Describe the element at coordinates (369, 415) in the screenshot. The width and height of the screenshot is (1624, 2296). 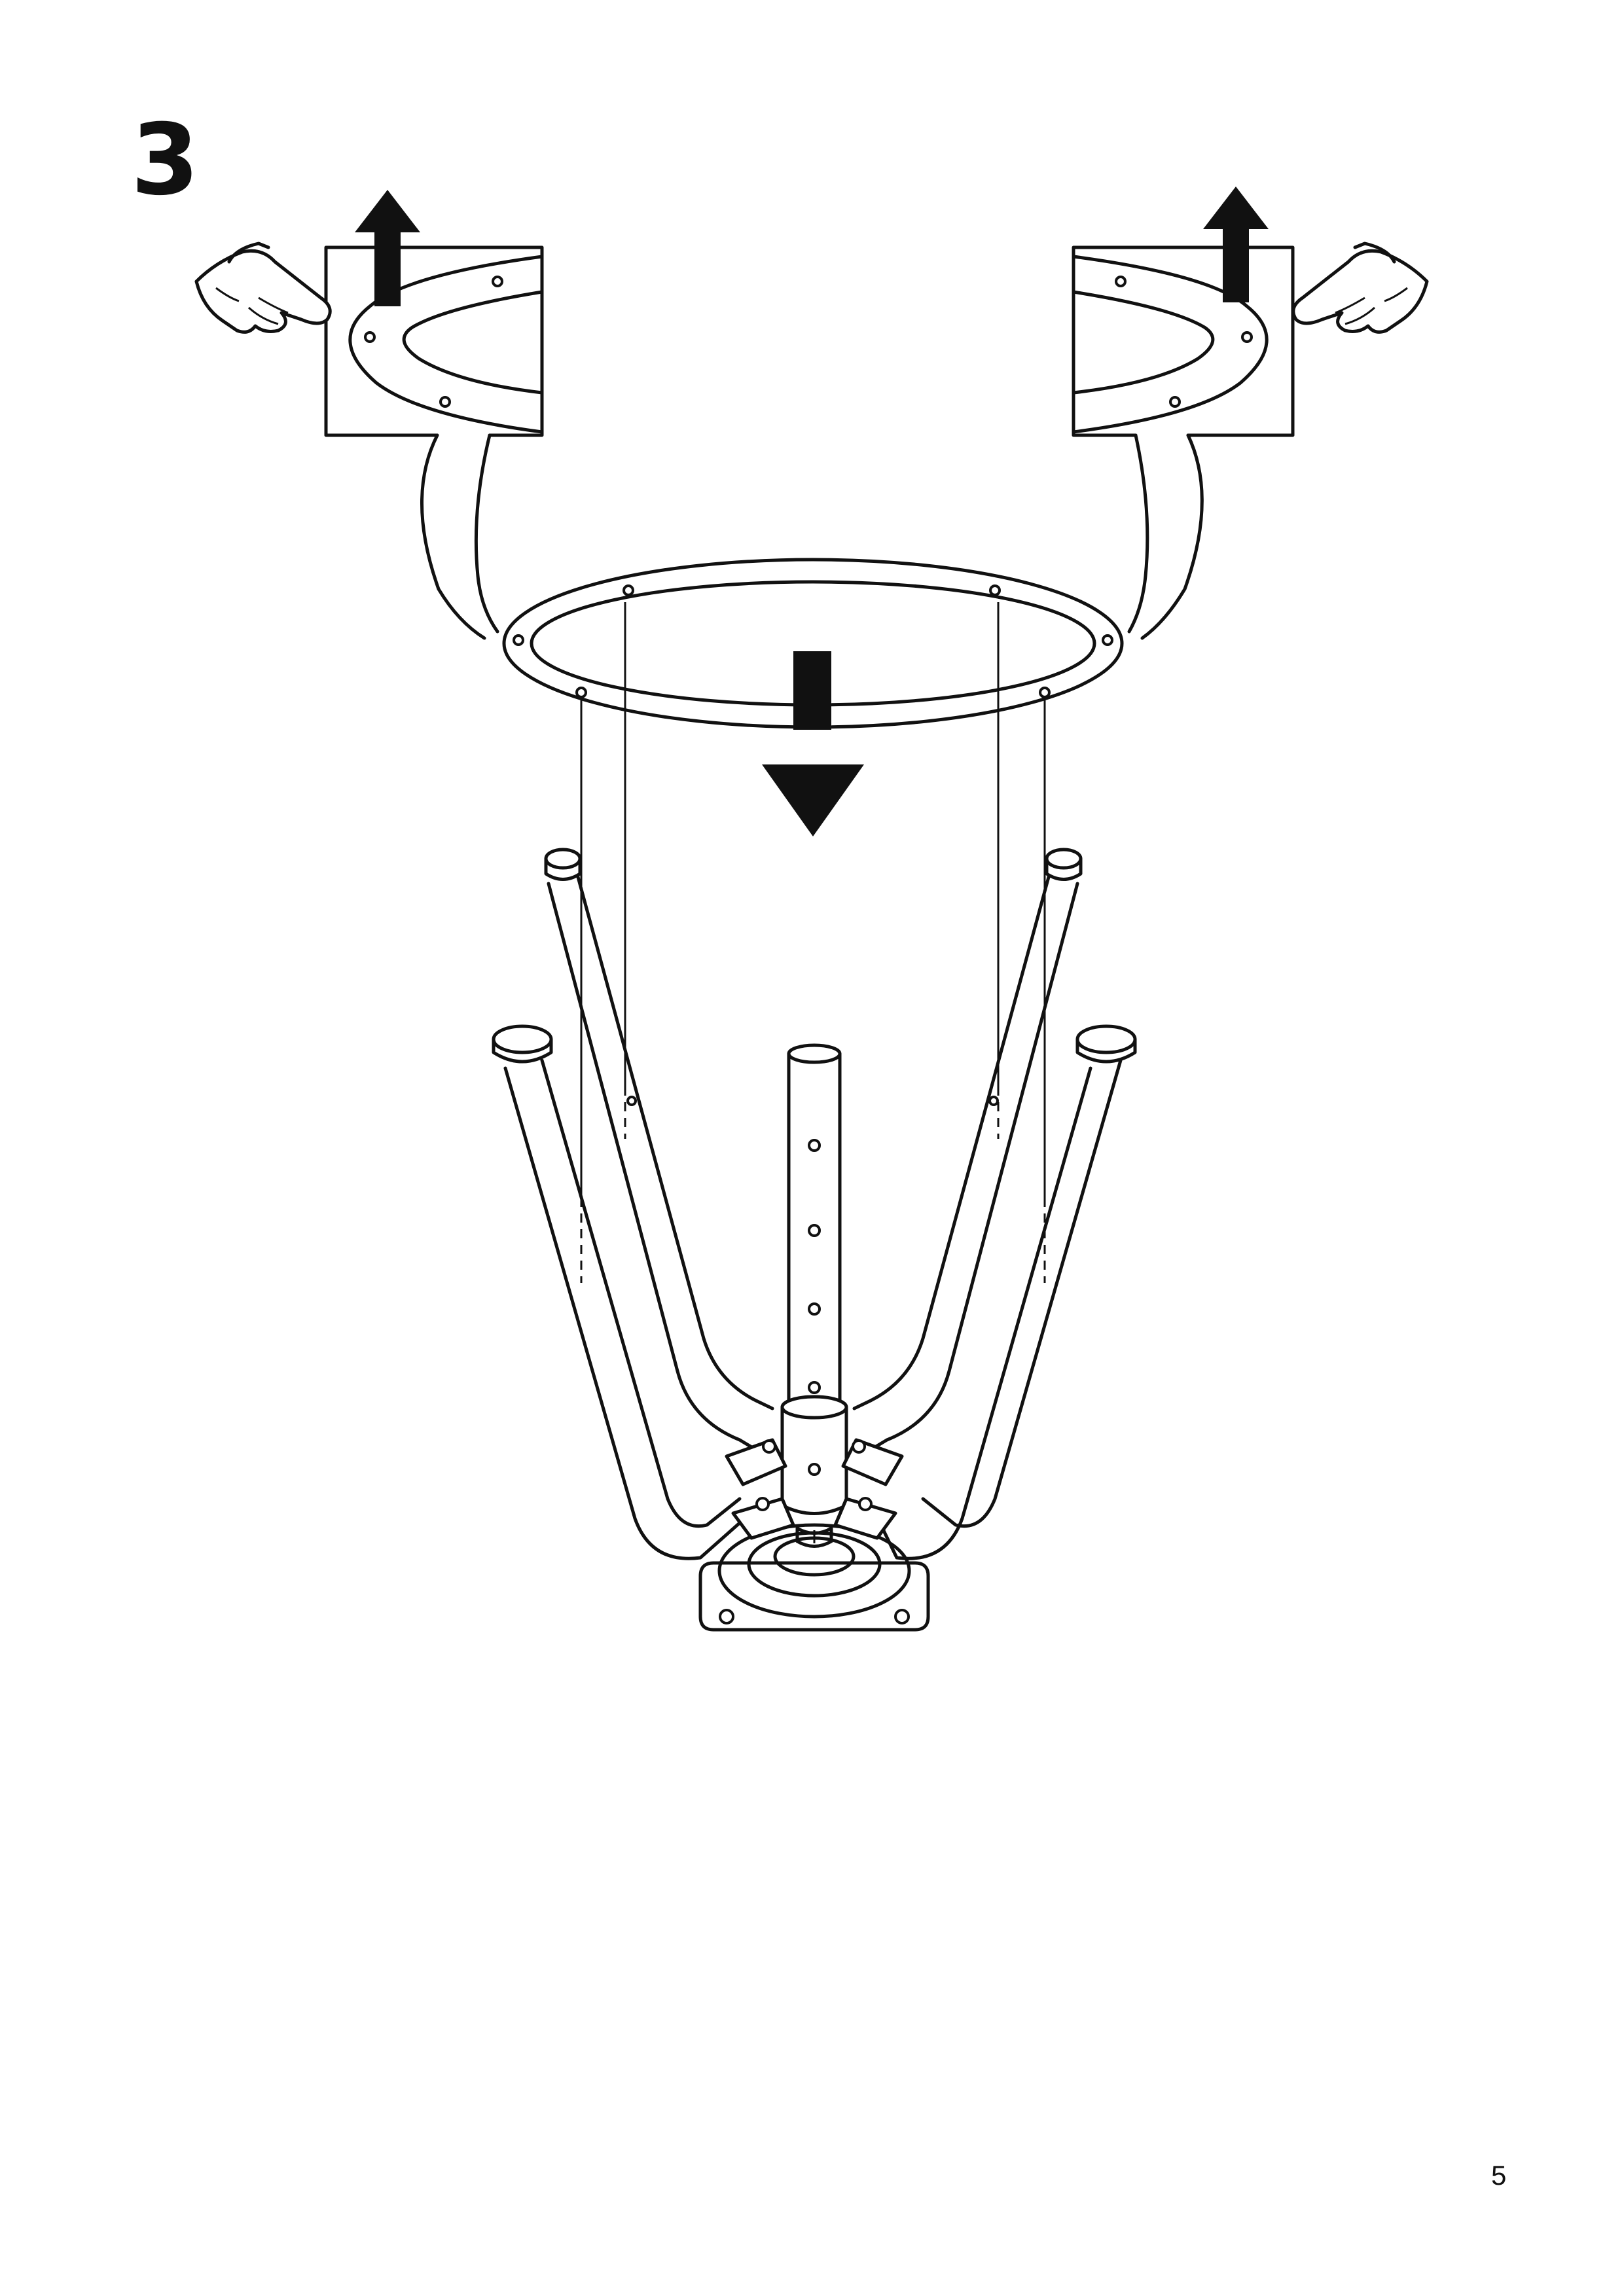
I see `left-detail-inset` at that location.